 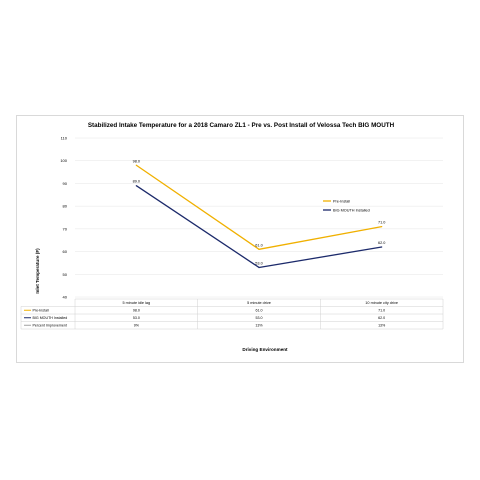 What do you see at coordinates (351, 210) in the screenshot?
I see `legend-label-1: BIG MOUTH Installed` at bounding box center [351, 210].